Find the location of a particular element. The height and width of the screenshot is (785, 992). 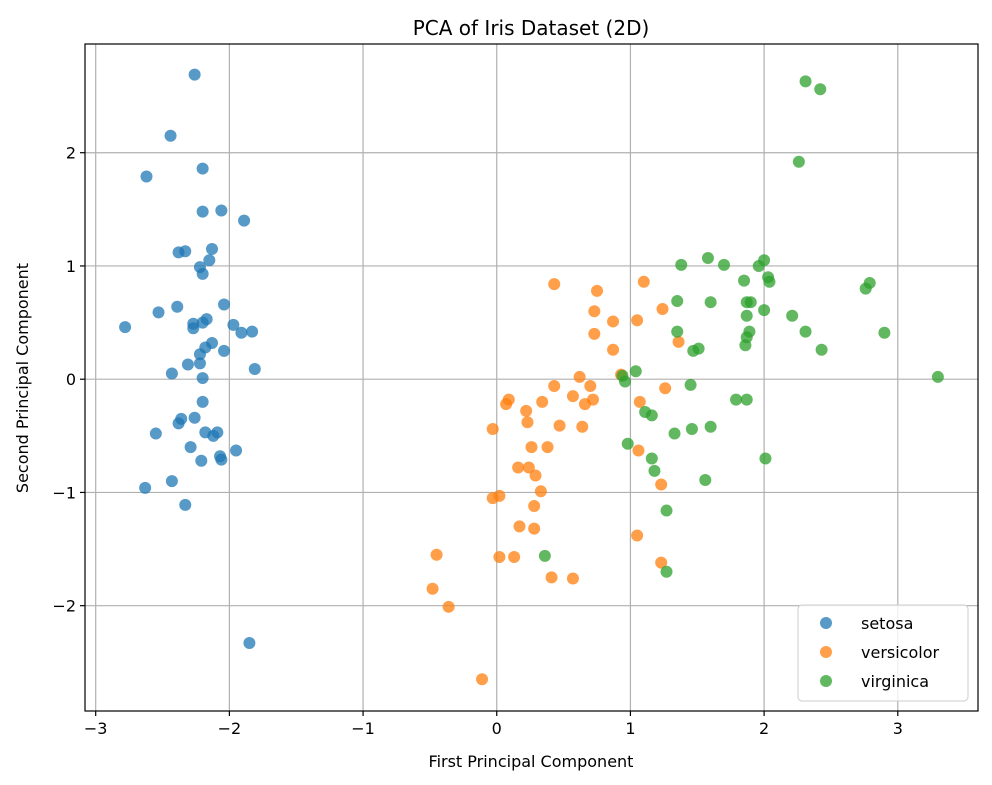

x-tick-label: 0 is located at coordinates (497, 728).